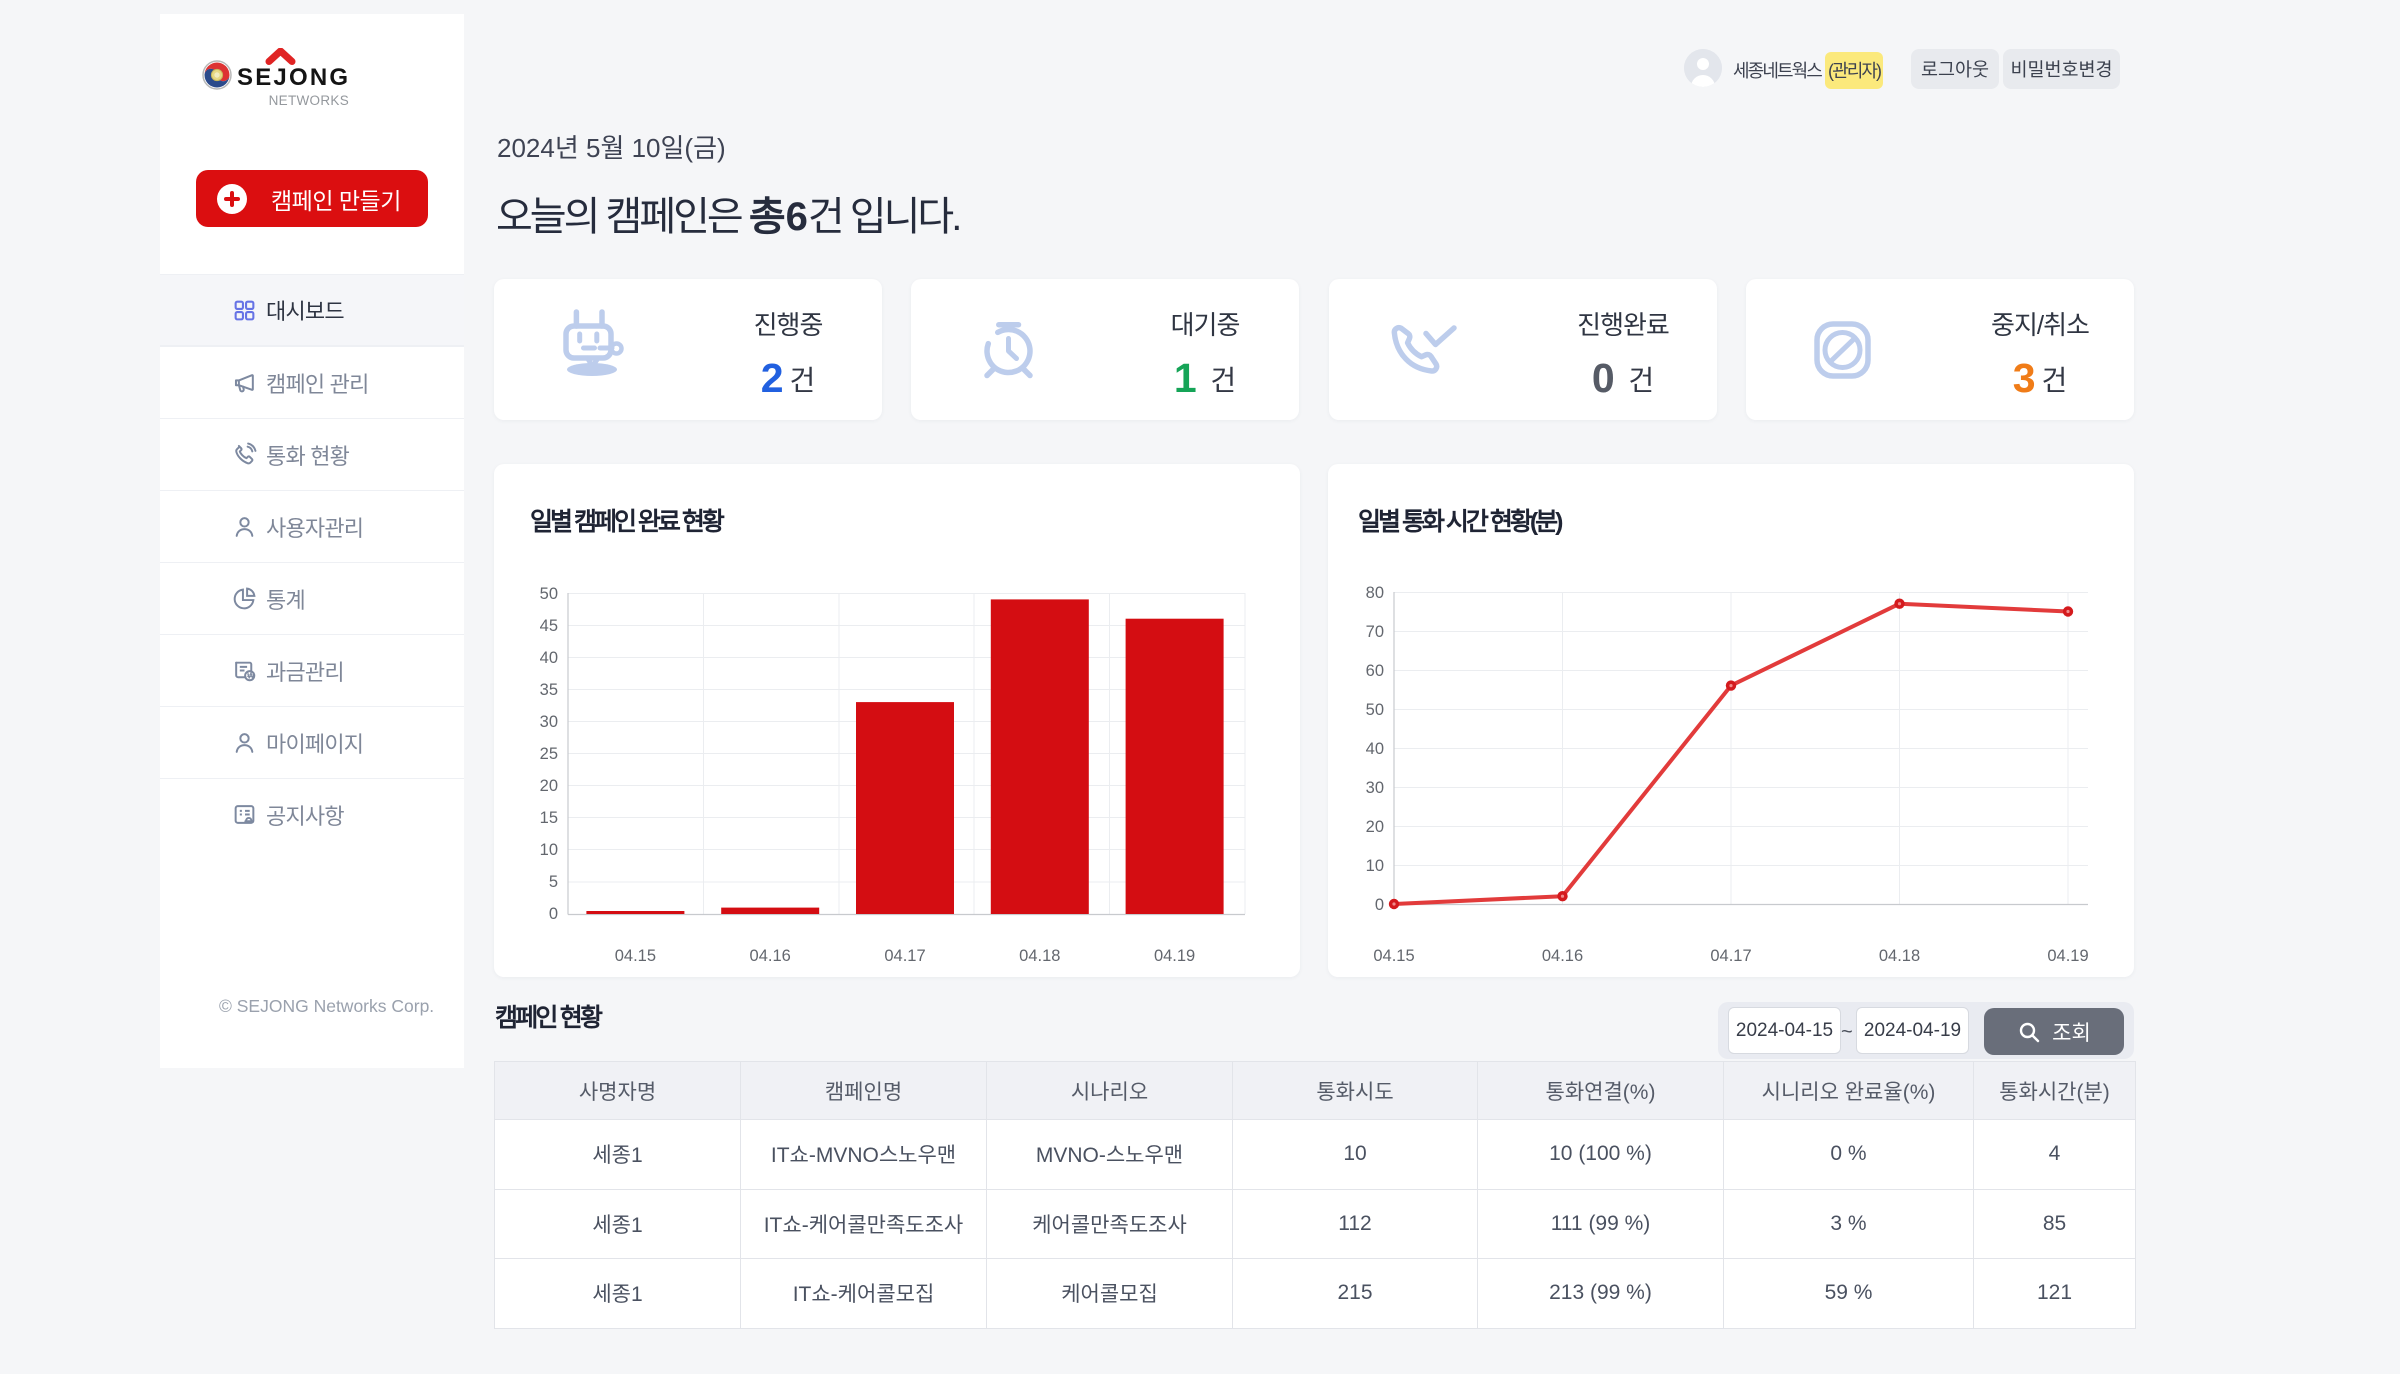 This screenshot has height=1374, width=2400. I want to click on svg-text: 45, so click(549, 626).